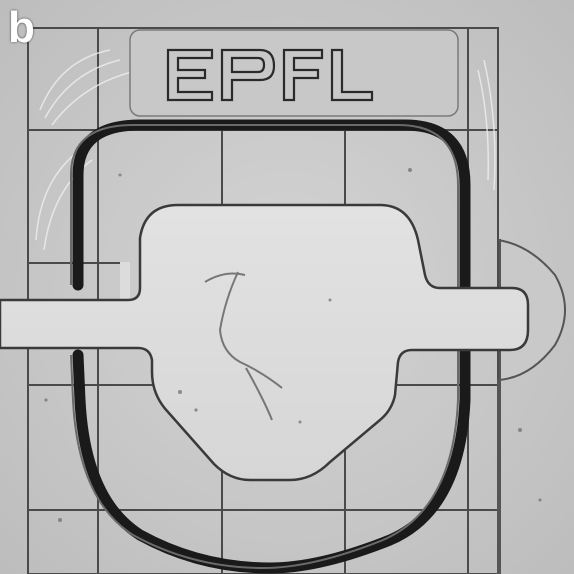 Image resolution: width=574 pixels, height=574 pixels. Describe the element at coordinates (270, 75) in the screenshot. I see `epfl-logo` at that location.